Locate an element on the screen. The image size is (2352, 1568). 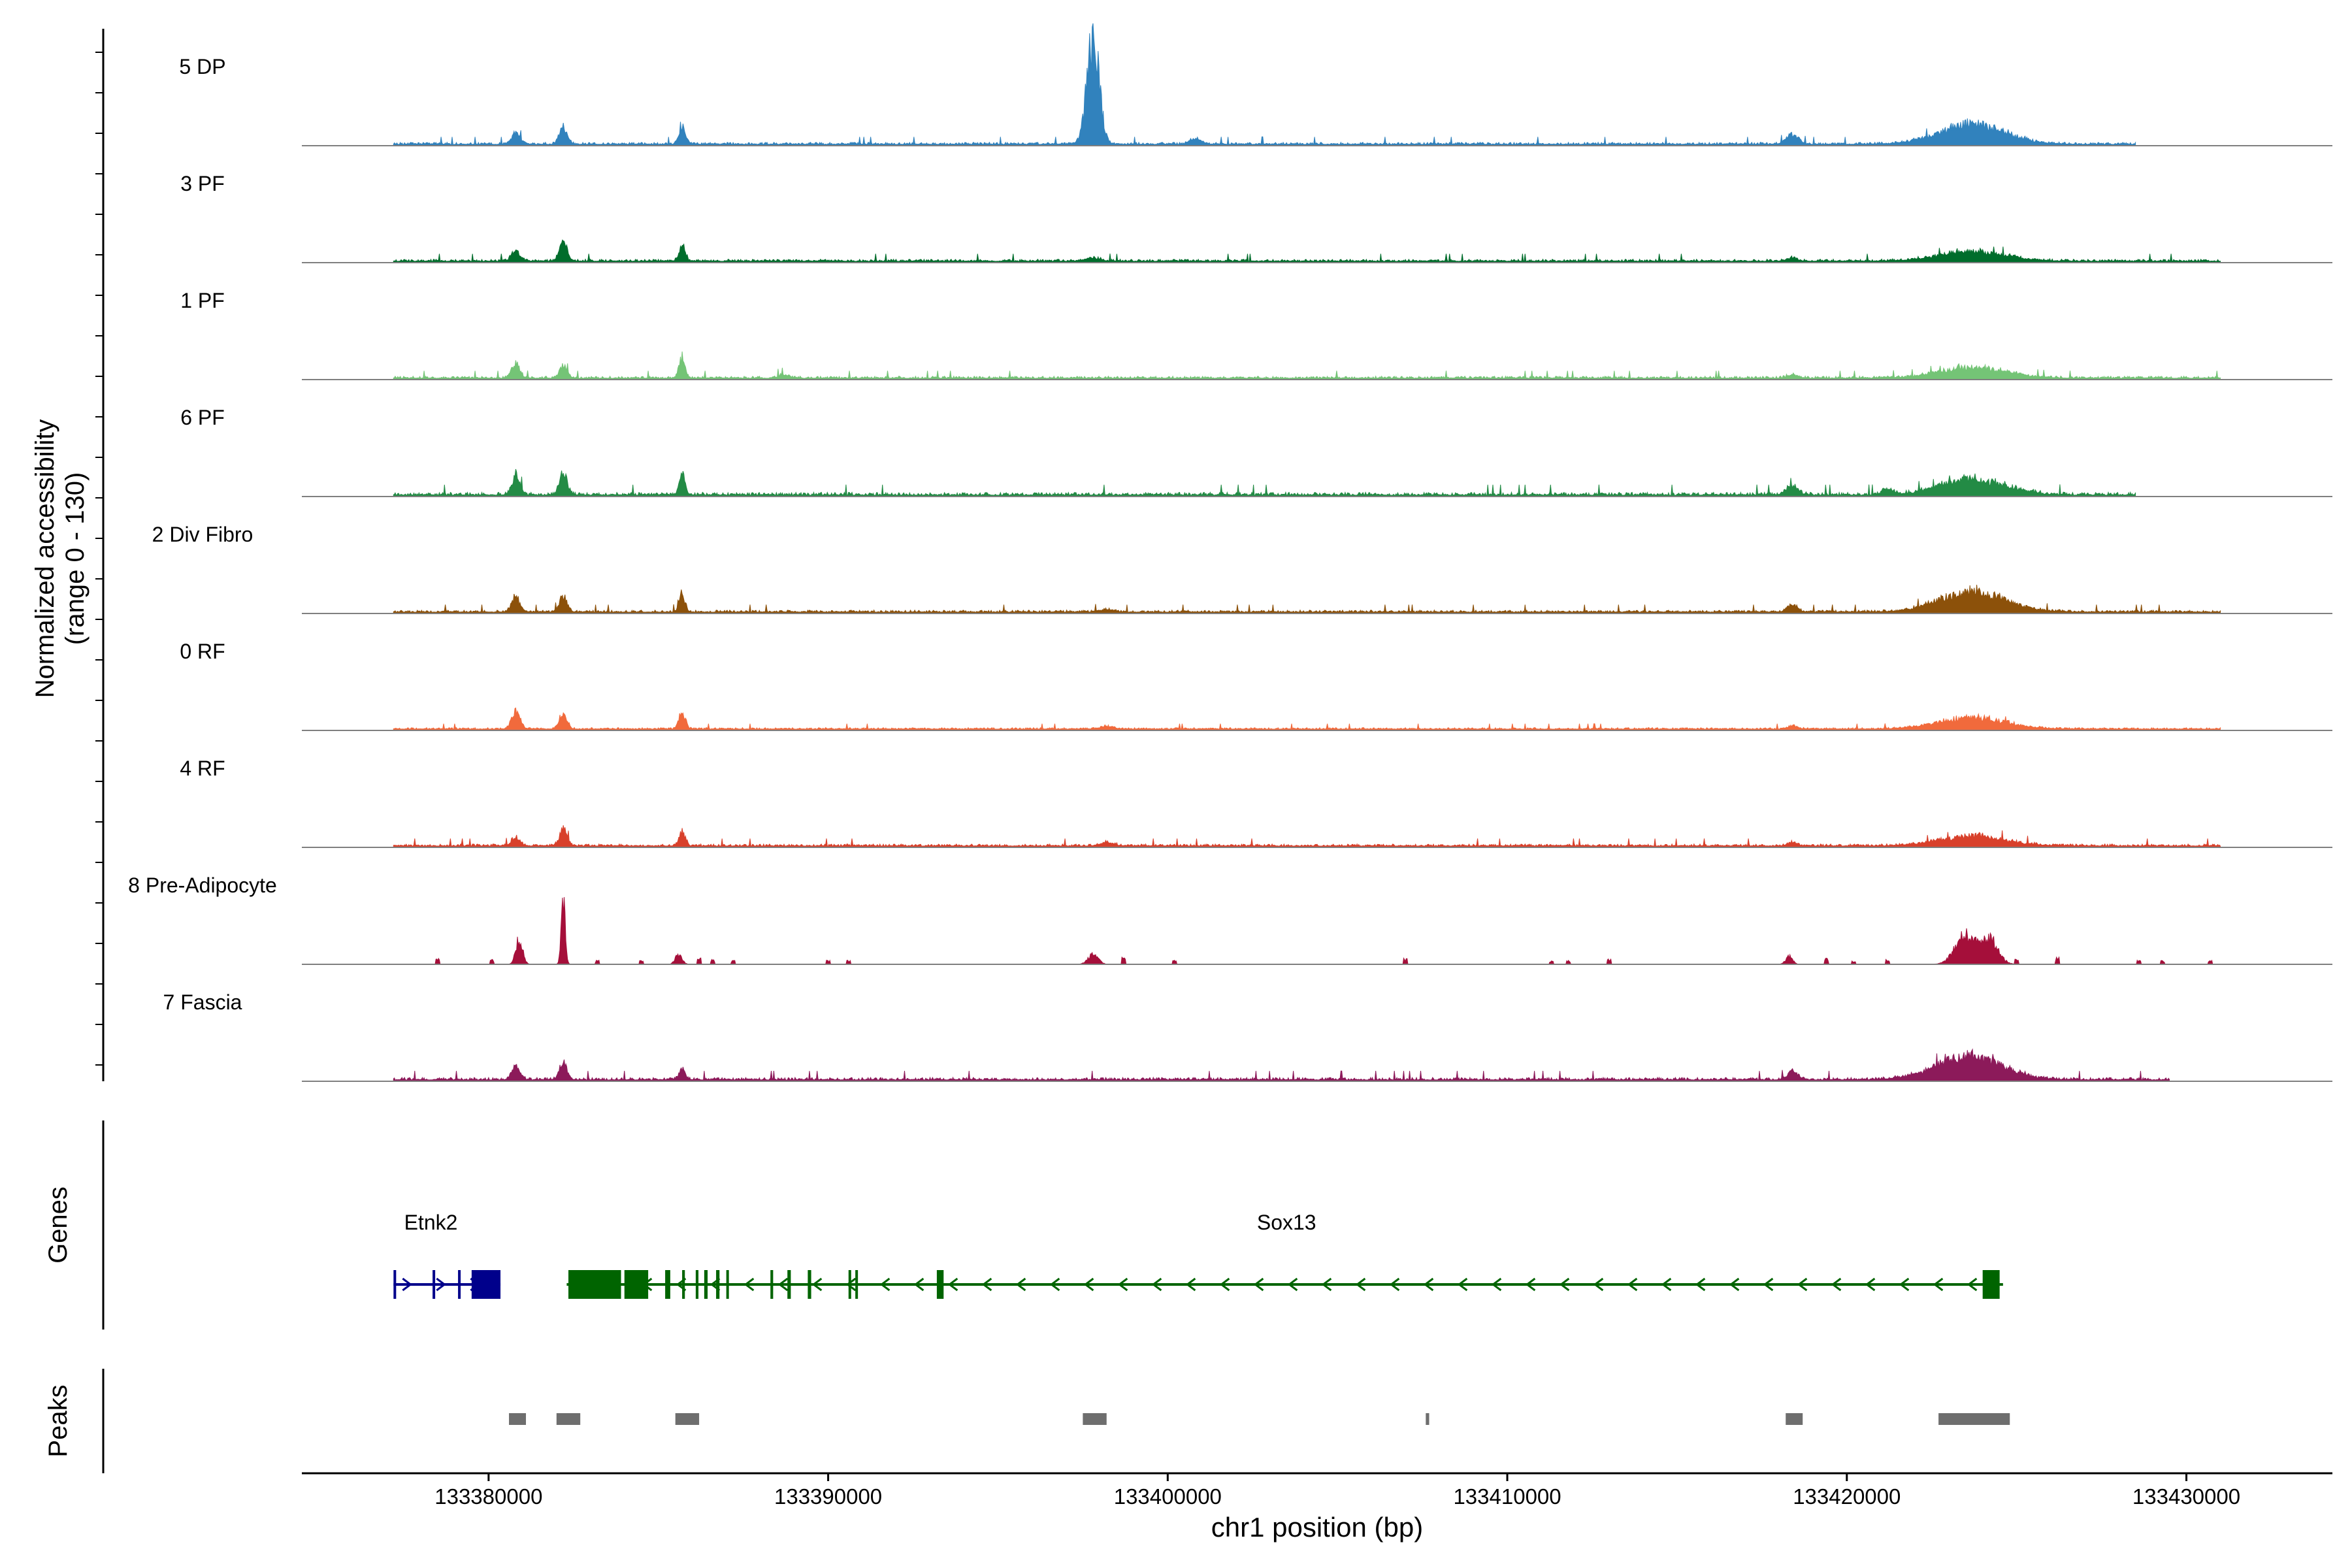
track-2-div-fibro: 2 Div Fibro is located at coordinates (1242, 568).